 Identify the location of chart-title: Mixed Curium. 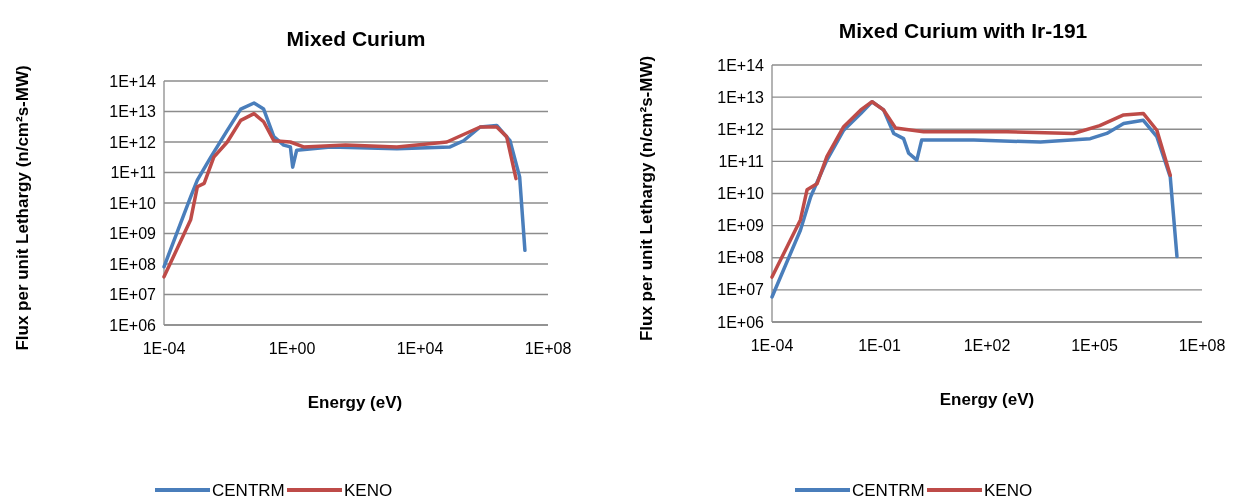
(356, 38).